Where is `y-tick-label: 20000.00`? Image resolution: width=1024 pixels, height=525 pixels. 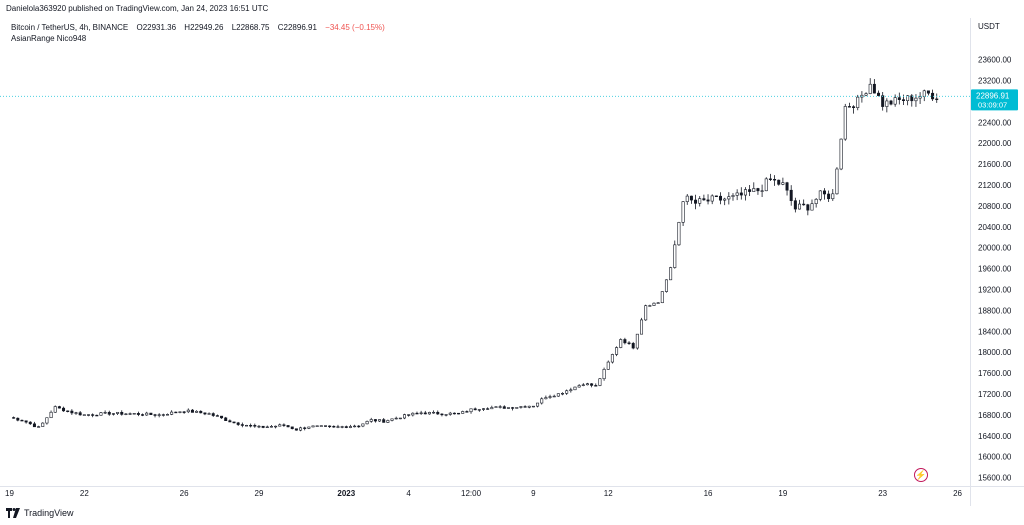
y-tick-label: 20000.00 is located at coordinates (995, 248).